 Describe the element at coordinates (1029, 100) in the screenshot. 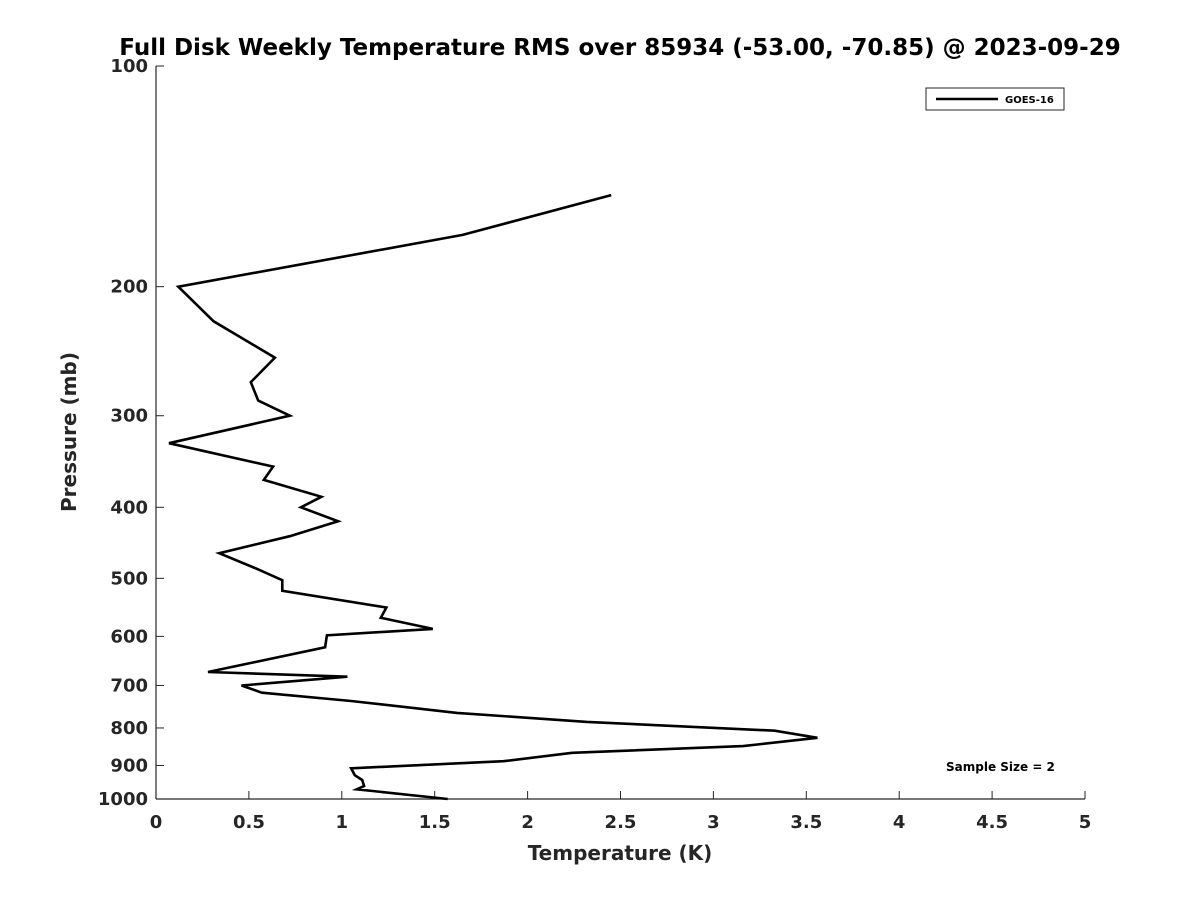

I see `legend-label-goes-16: GOES-16` at that location.